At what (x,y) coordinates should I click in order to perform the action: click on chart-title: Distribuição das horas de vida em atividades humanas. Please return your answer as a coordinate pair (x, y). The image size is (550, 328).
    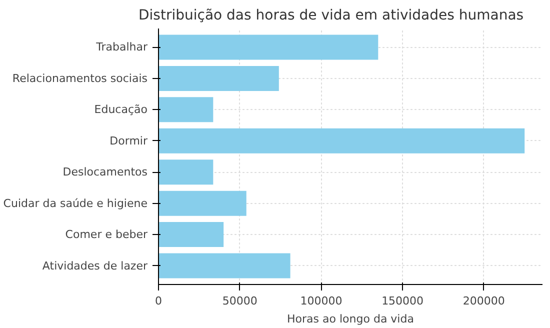
    Looking at the image, I should click on (331, 16).